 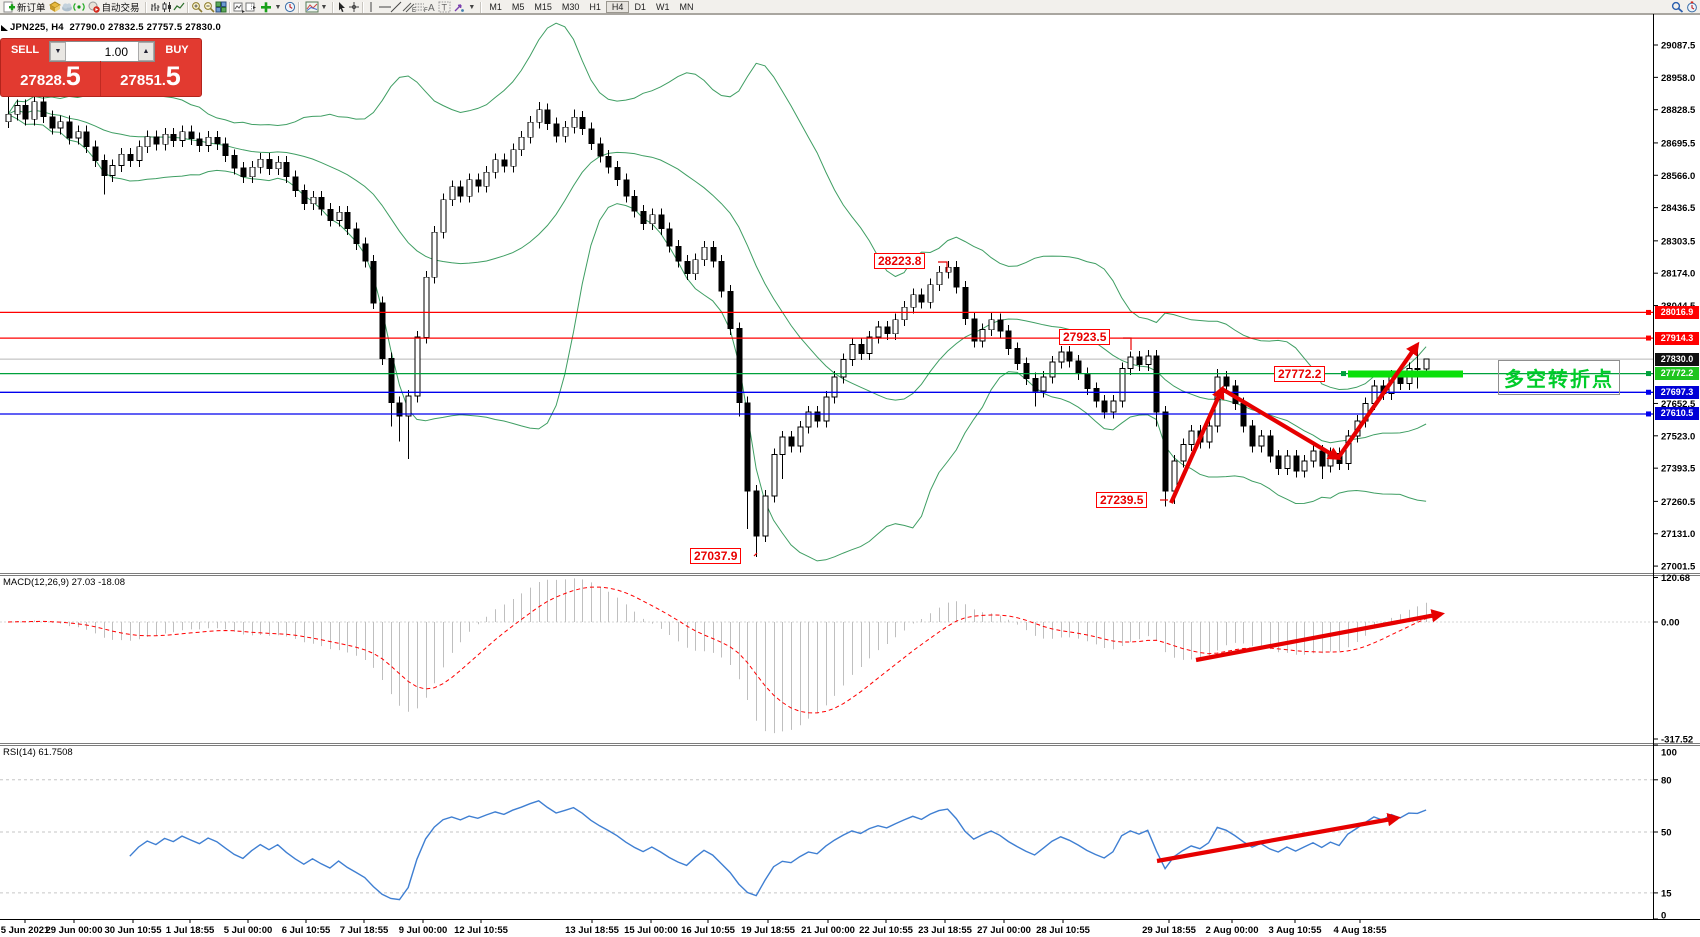 What do you see at coordinates (51, 78) in the screenshot?
I see `sell-price: 27828.5` at bounding box center [51, 78].